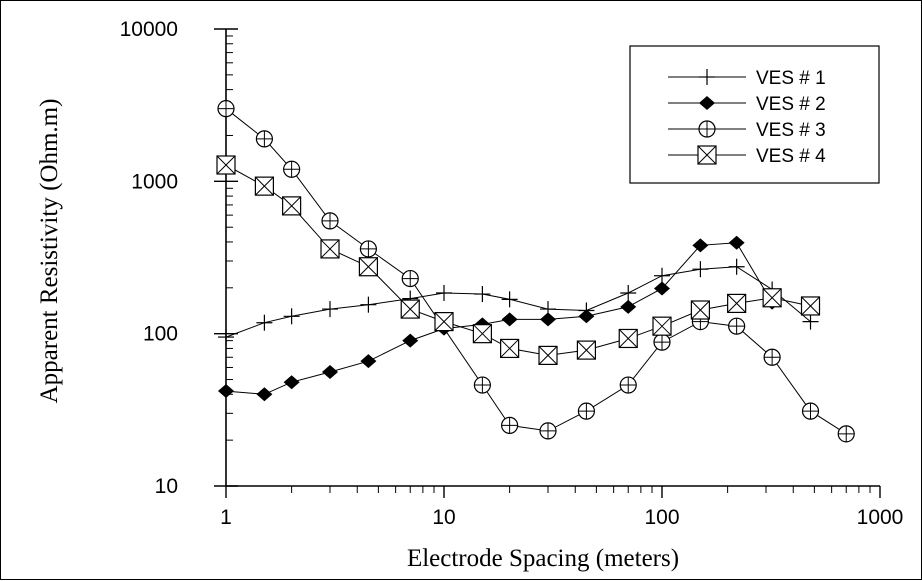 The width and height of the screenshot is (922, 581). What do you see at coordinates (747, 78) in the screenshot?
I see `legend-item: VES # 1` at bounding box center [747, 78].